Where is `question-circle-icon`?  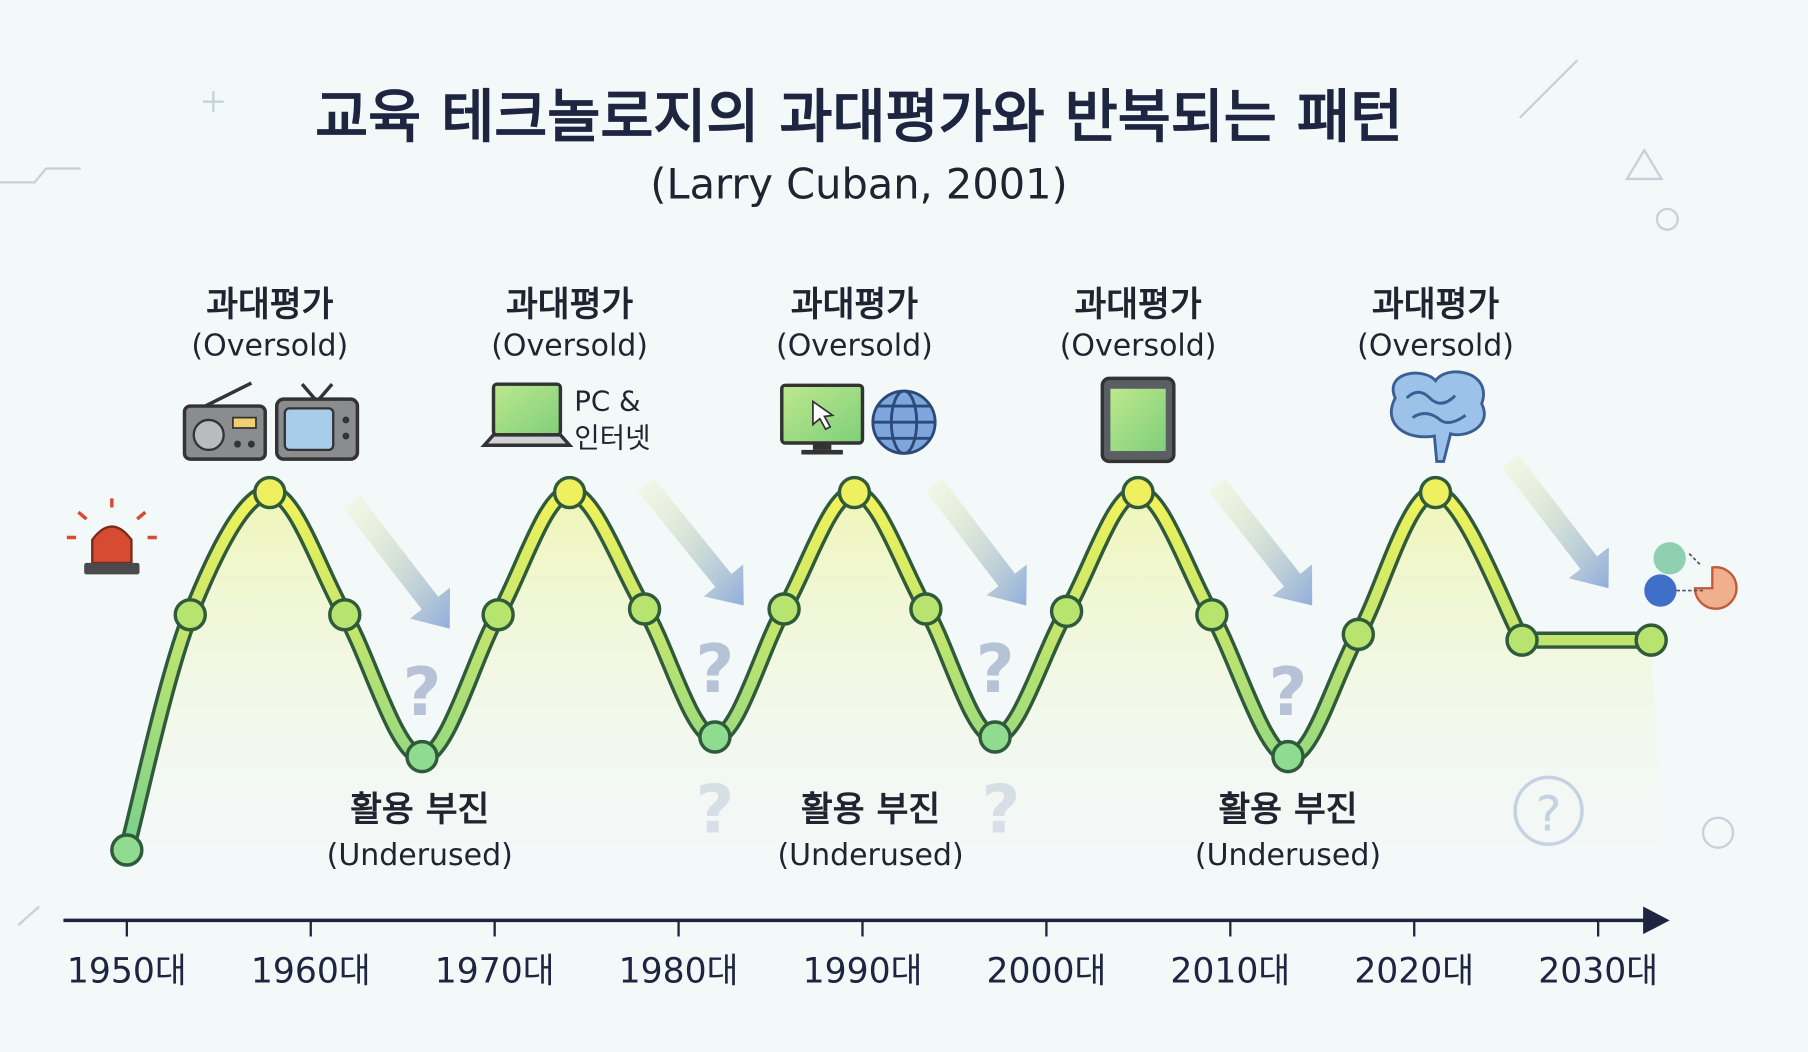
question-circle-icon is located at coordinates (1548, 810).